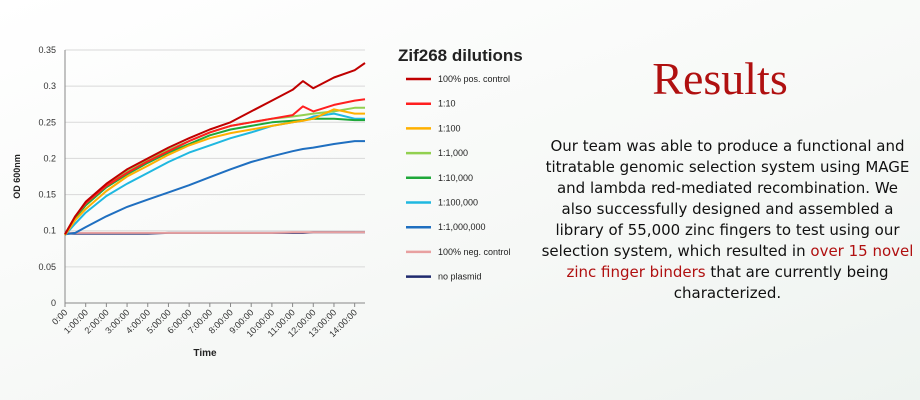 The image size is (920, 400). Describe the element at coordinates (49, 231) in the screenshot. I see `y-tick-label: 0.1` at that location.